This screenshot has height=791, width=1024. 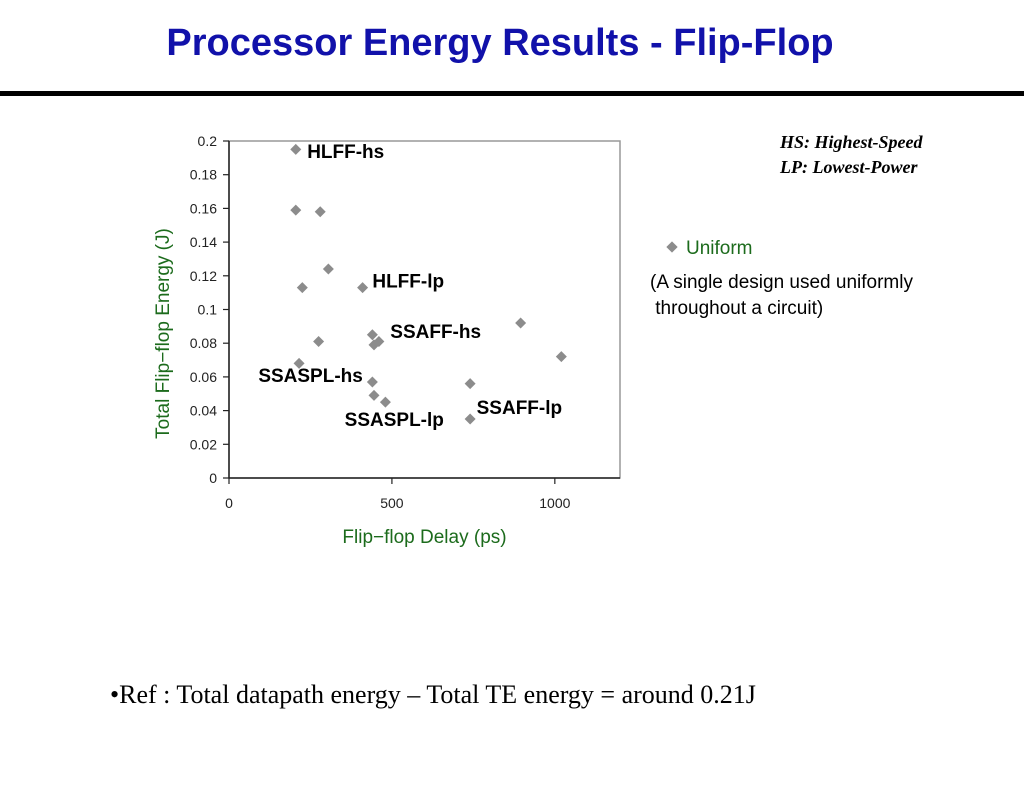 I want to click on point-annotation: SSASPL-lp, so click(x=394, y=420).